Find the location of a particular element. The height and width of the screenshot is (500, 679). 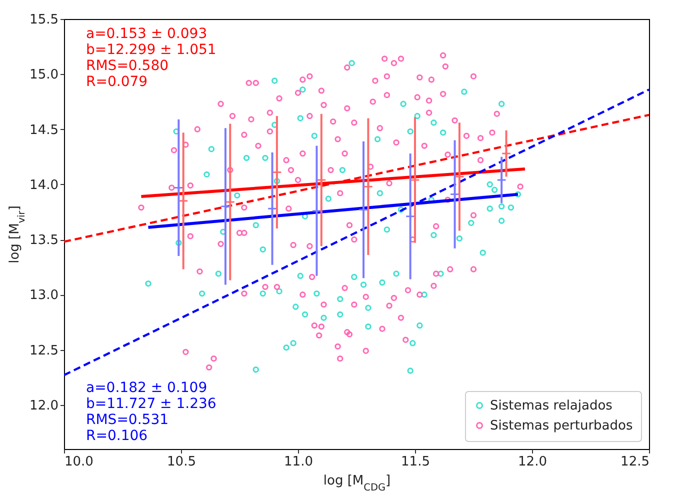

x-tick-label: 11.5 is located at coordinates (415, 462).